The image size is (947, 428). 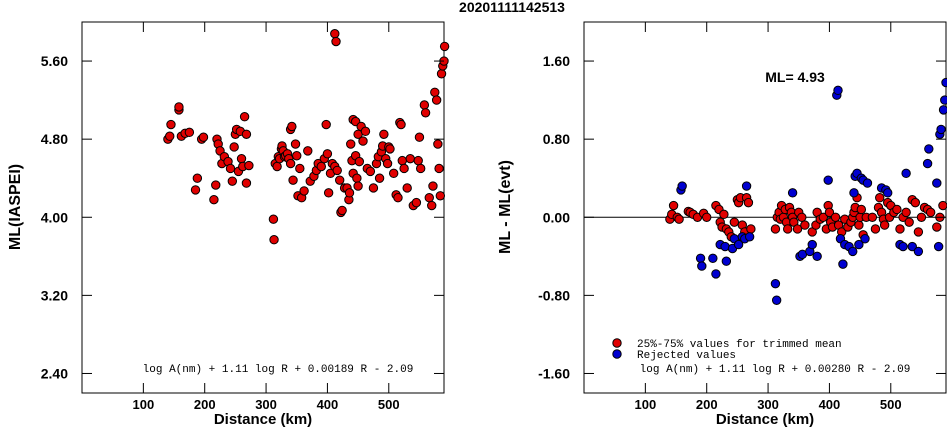 What do you see at coordinates (739, 345) in the screenshot?
I see `legend-label-trimmed: 25%-75% values for trimmed mean` at bounding box center [739, 345].